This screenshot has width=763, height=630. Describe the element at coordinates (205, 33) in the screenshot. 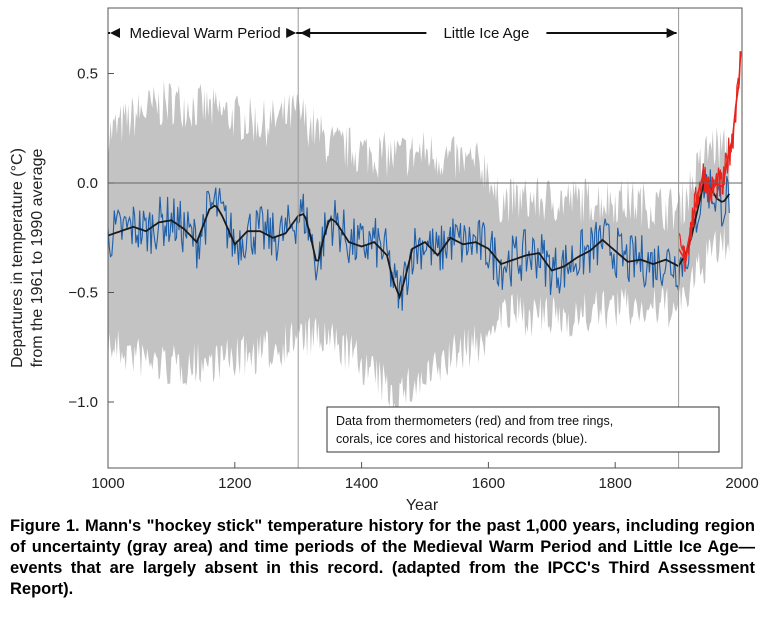

I see `medieval-warm-period-label: Medieval Warm Period` at that location.